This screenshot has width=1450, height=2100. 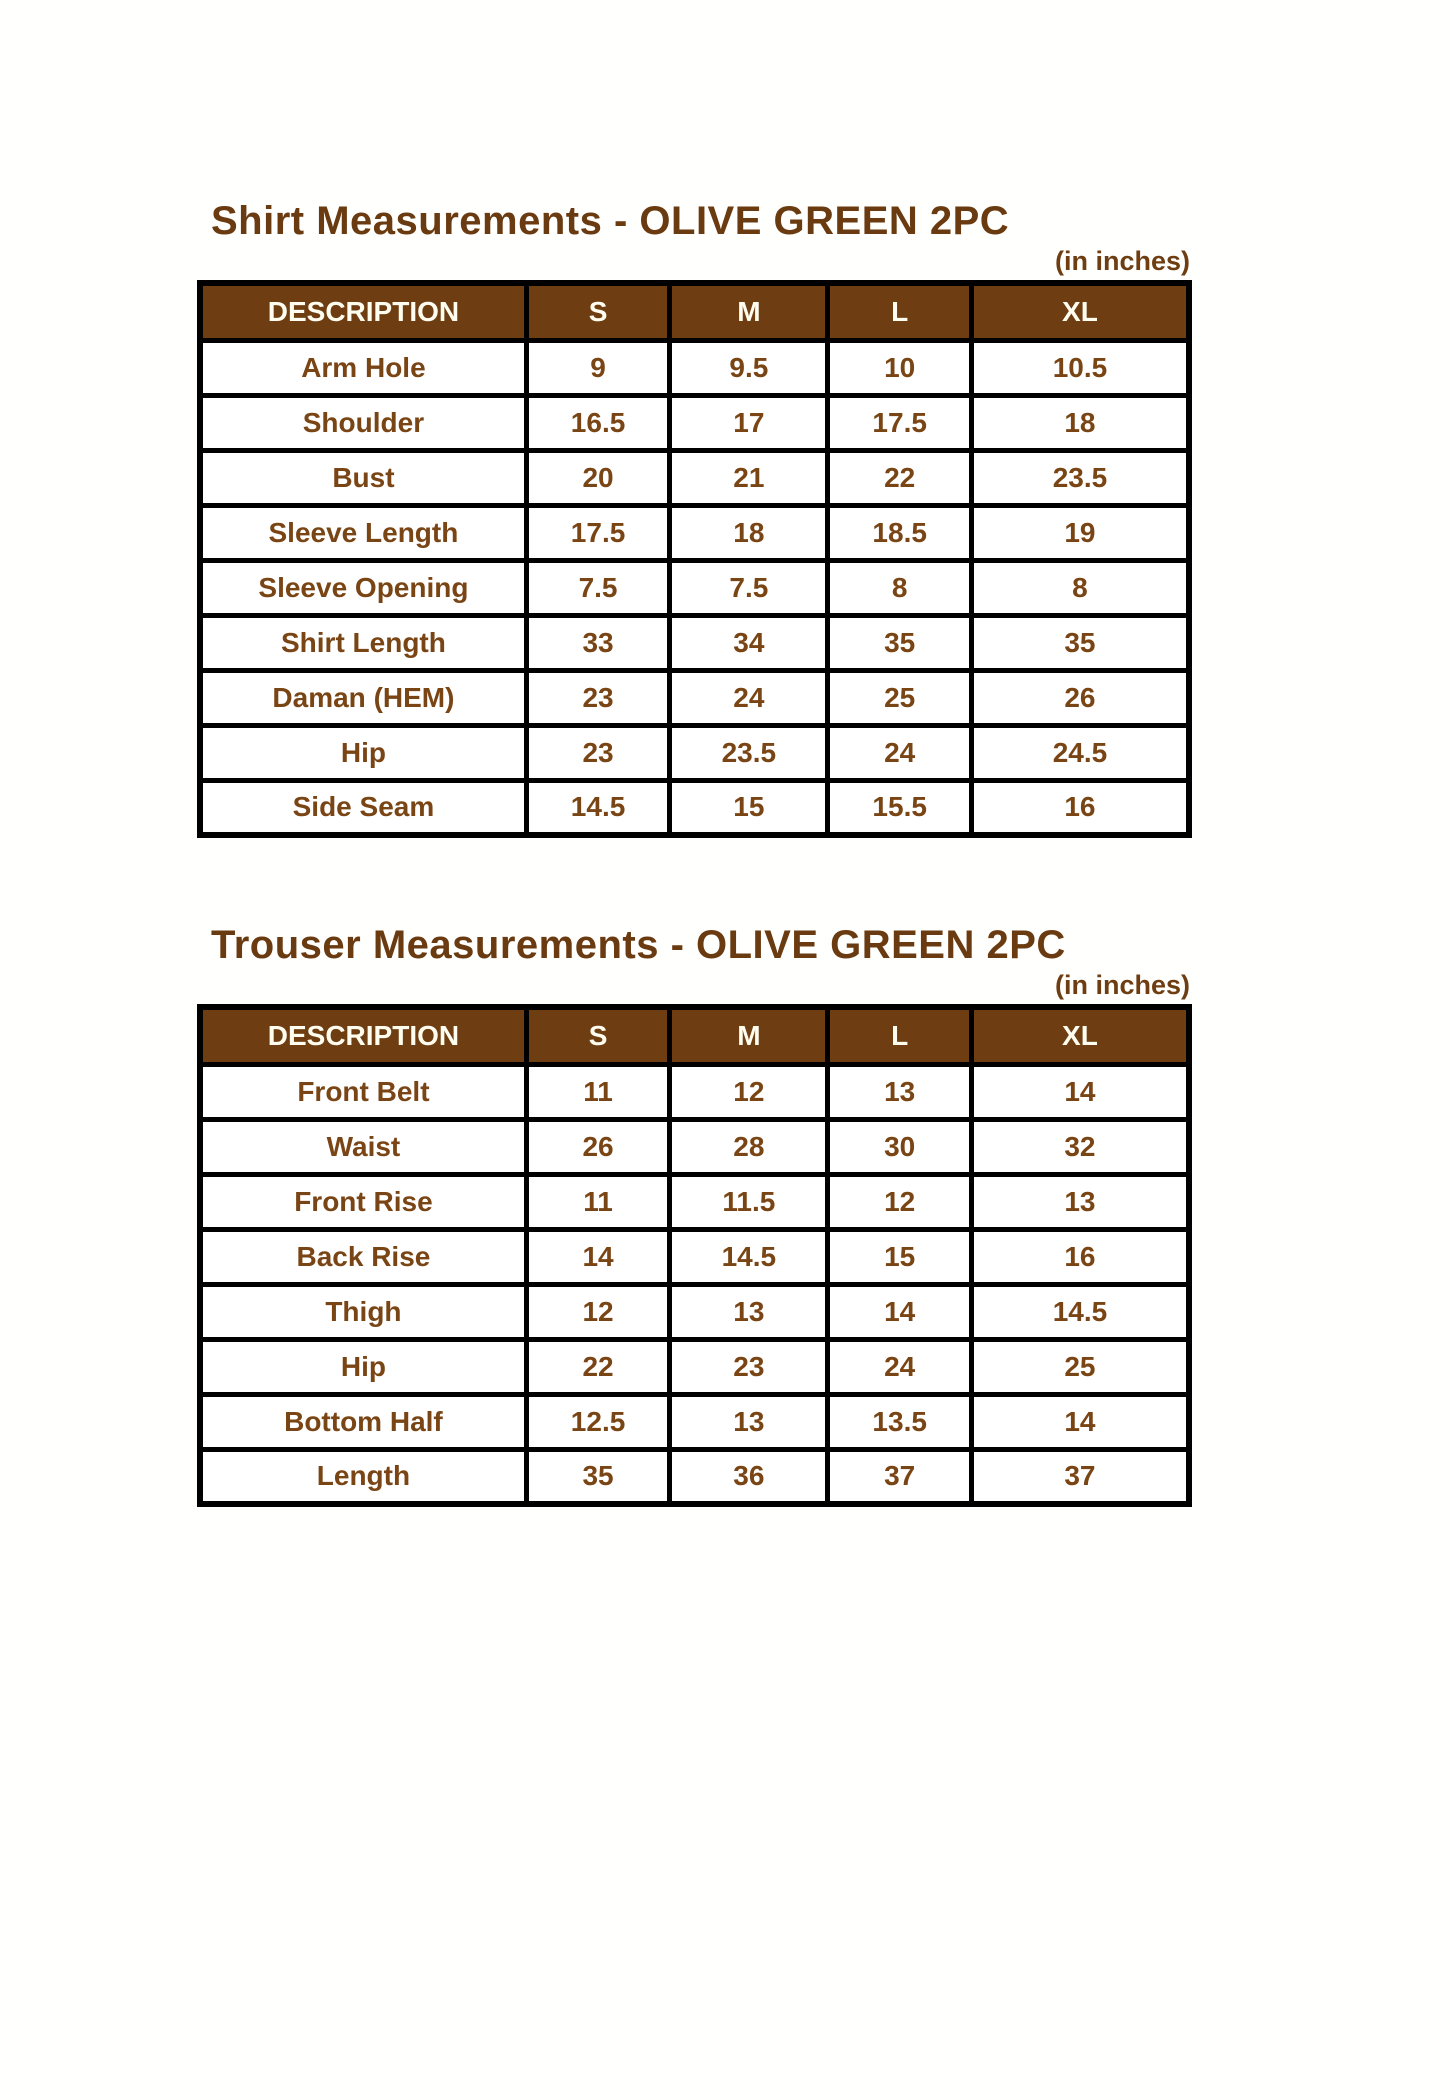 I want to click on table-row: Front Rise 11 11.5 12 13, so click(x=694, y=1201).